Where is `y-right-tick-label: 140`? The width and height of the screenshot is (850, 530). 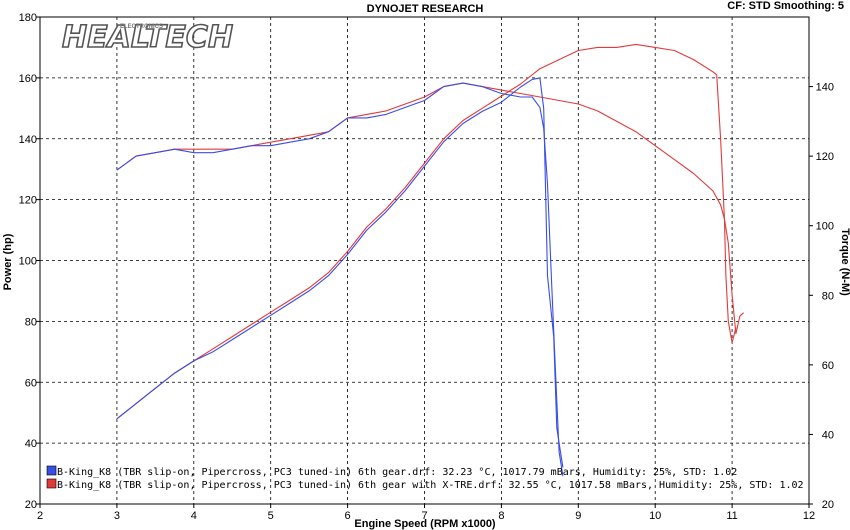 y-right-tick-label: 140 is located at coordinates (825, 88).